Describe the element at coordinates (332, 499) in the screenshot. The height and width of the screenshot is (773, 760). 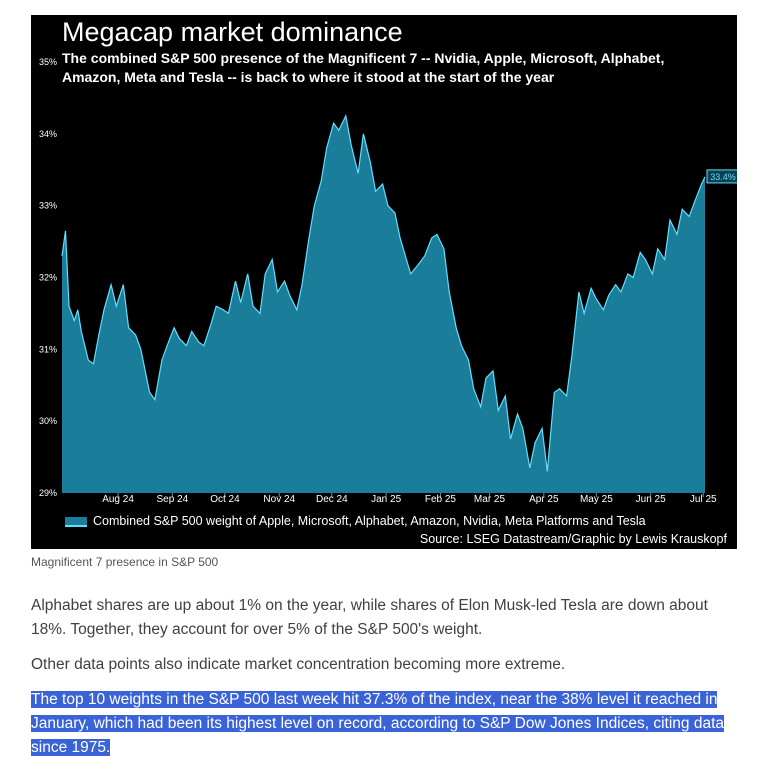
I see `x-tick-label: Dec 24` at that location.